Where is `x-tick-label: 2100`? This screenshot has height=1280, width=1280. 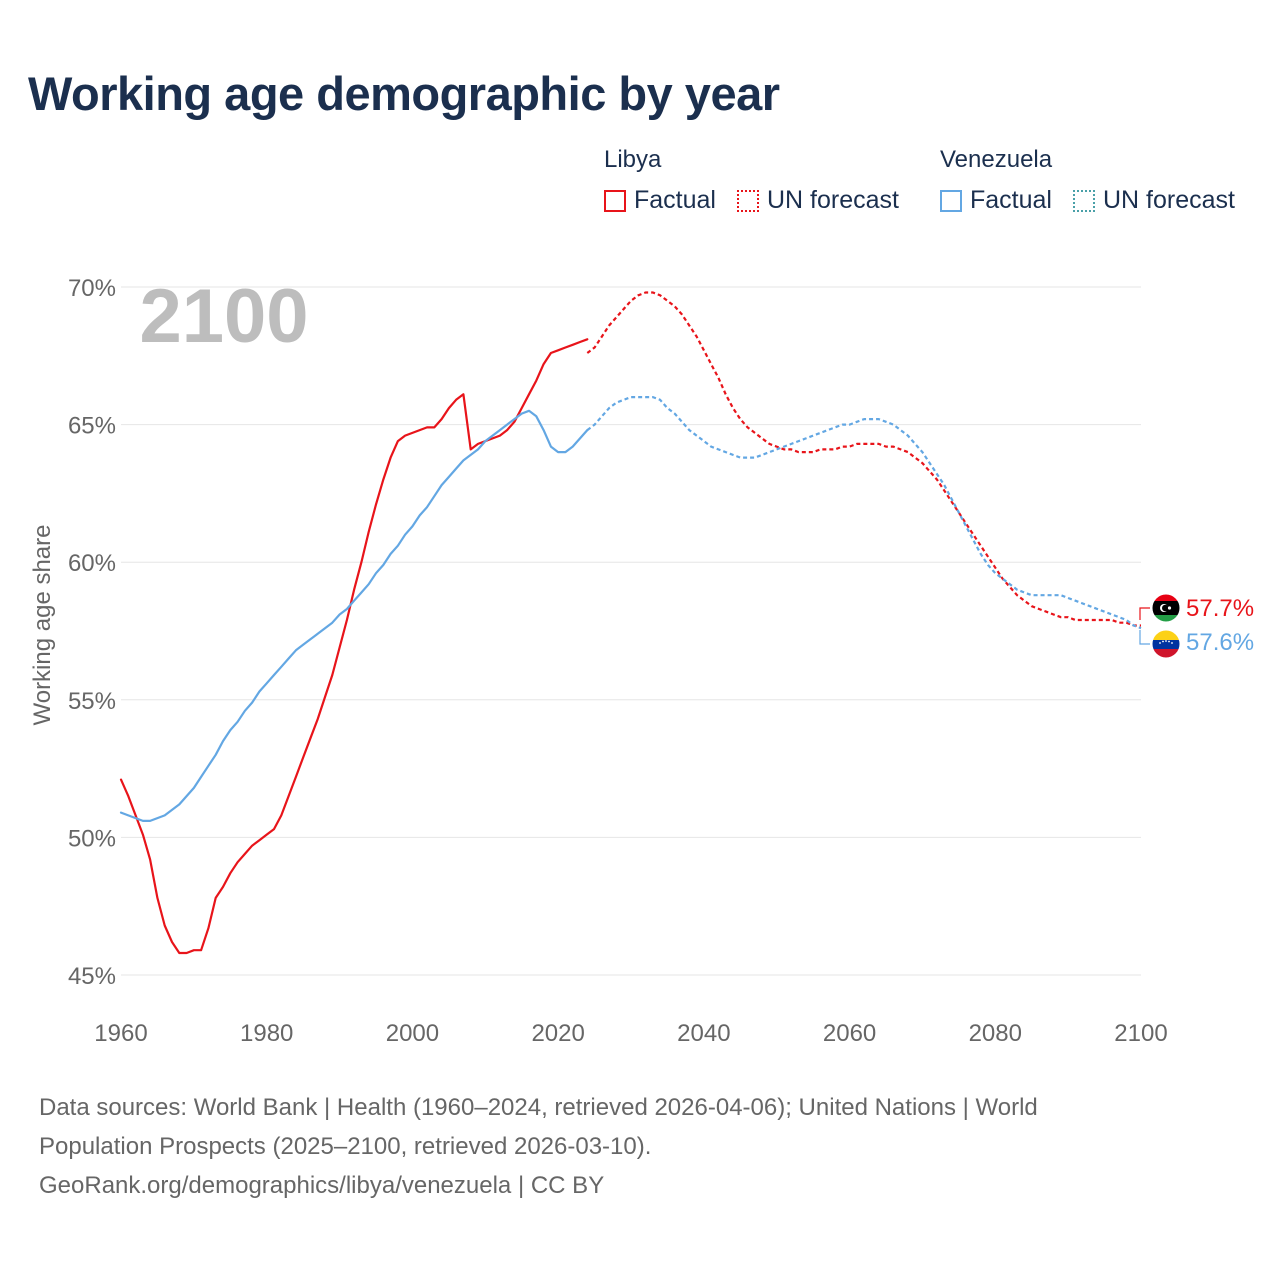 x-tick-label: 2100 is located at coordinates (1140, 1033).